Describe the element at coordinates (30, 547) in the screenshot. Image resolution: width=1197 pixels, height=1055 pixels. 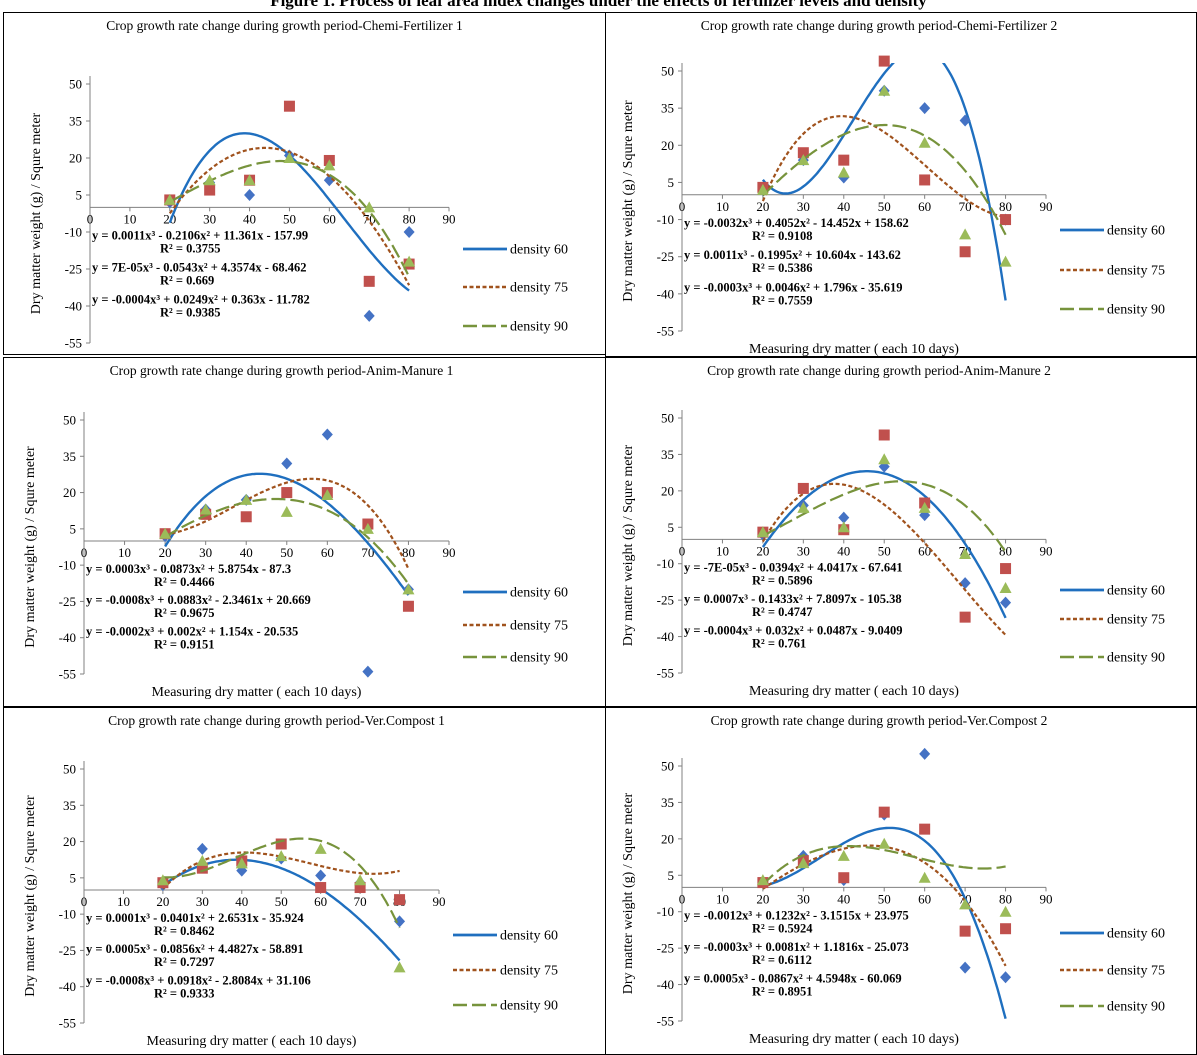
I see `y-axis-label: Dry matter weight (g) / Squre meter` at that location.